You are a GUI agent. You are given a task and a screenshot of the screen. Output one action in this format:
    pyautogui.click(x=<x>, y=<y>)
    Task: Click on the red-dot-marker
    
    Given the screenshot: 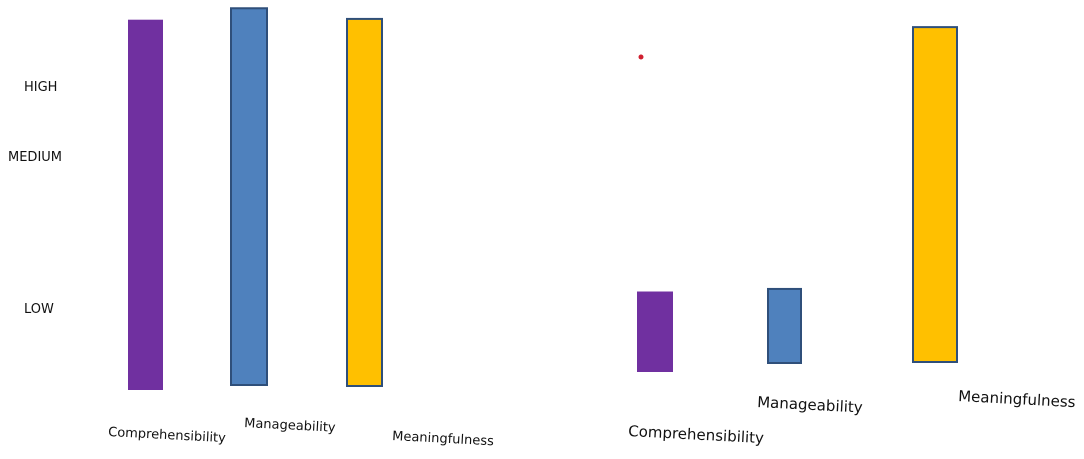 What is the action you would take?
    pyautogui.click(x=641, y=57)
    